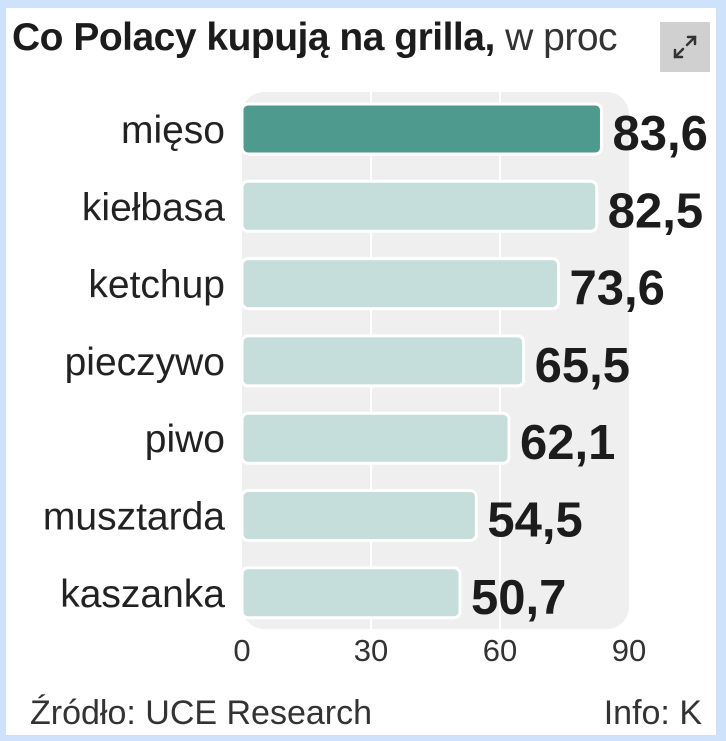 The width and height of the screenshot is (726, 741). I want to click on value-label: 83,6, so click(659, 134).